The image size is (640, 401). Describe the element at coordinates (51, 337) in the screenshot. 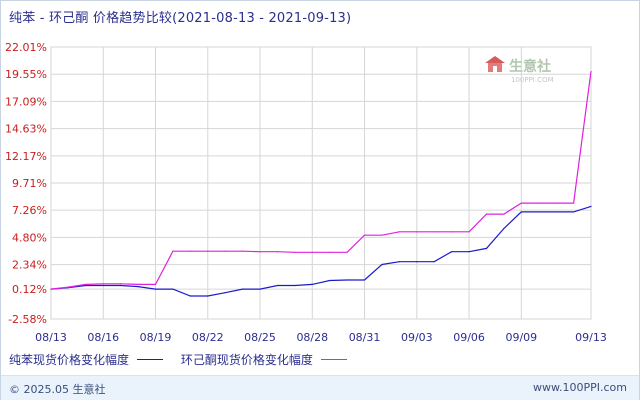

I see `x-tick-label: 08/13` at that location.